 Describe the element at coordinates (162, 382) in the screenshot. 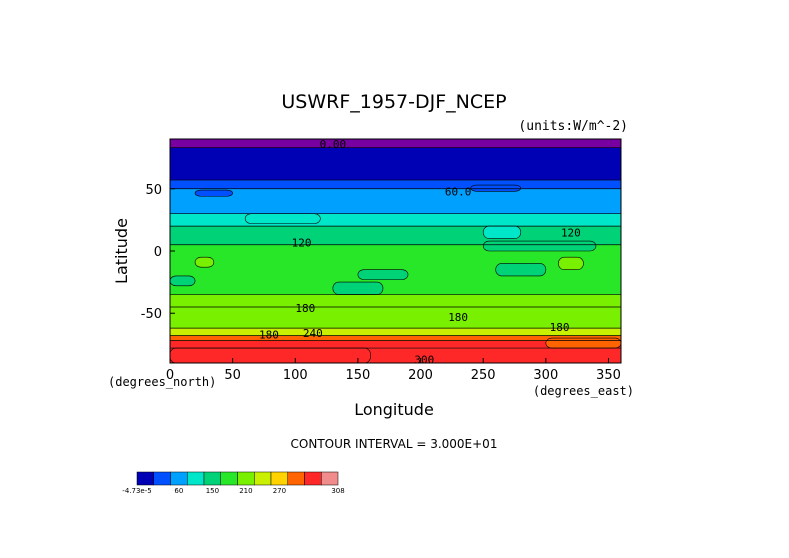

I see `y-unit-label: (degrees_north)` at that location.